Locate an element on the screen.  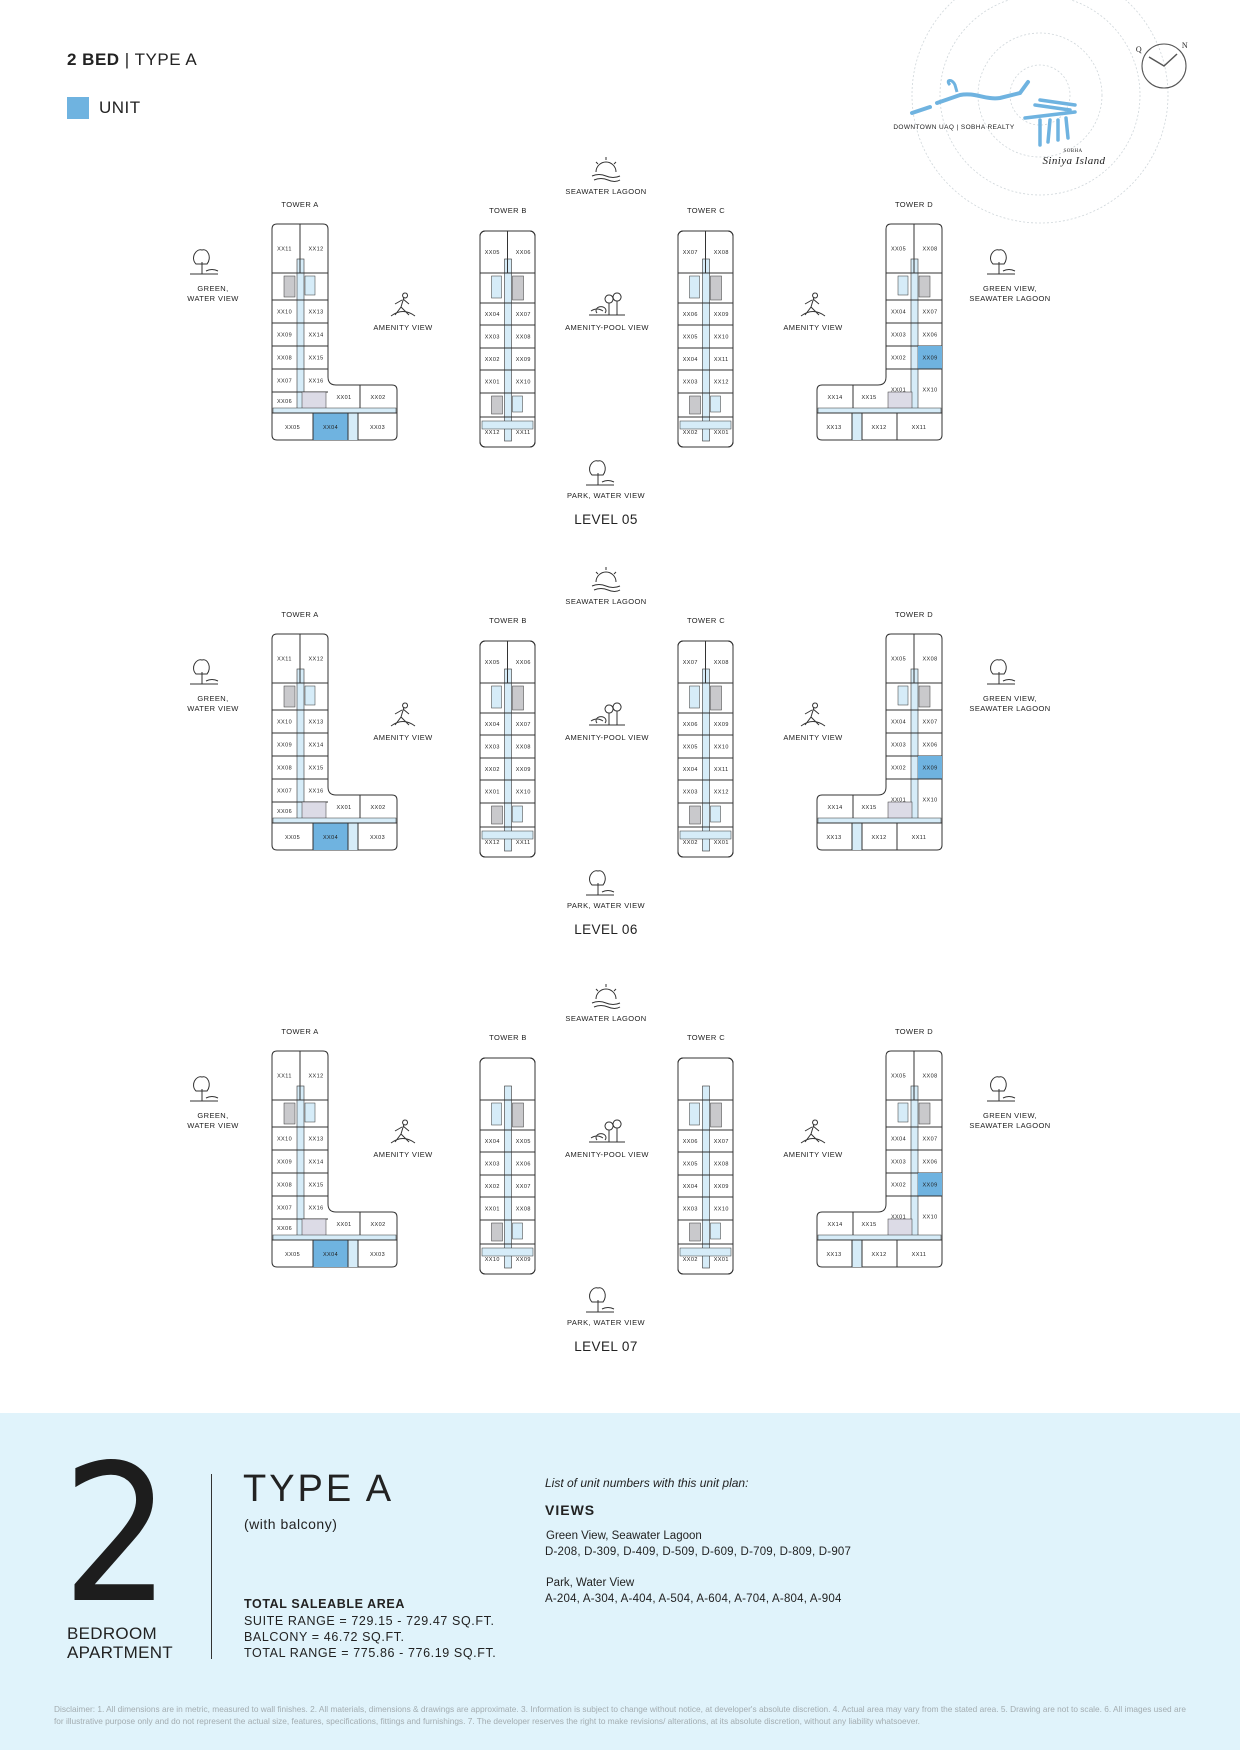
unit-label: XX14 is located at coordinates (315, 336).